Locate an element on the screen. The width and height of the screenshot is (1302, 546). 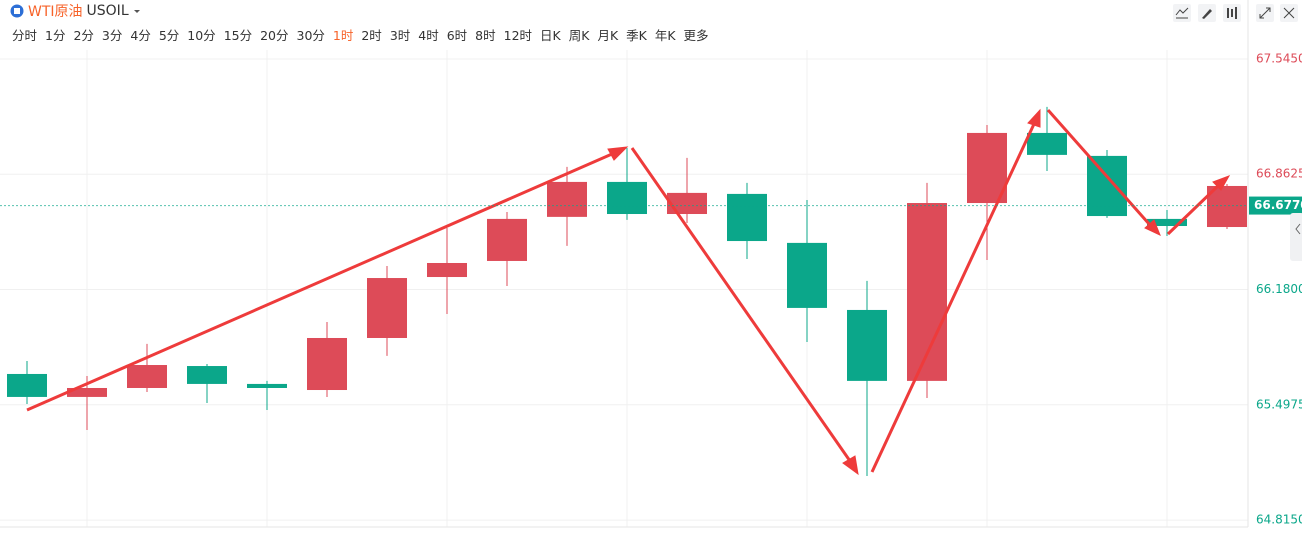
interval: 8时 is located at coordinates (485, 35).